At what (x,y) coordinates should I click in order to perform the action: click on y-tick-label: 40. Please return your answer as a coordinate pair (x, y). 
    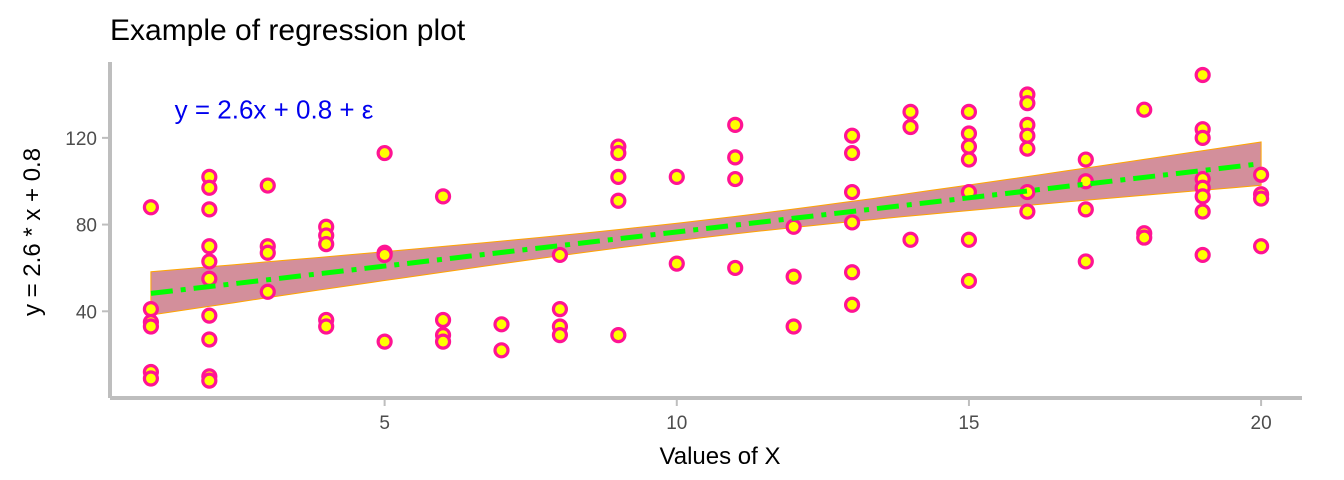
    Looking at the image, I should click on (86, 312).